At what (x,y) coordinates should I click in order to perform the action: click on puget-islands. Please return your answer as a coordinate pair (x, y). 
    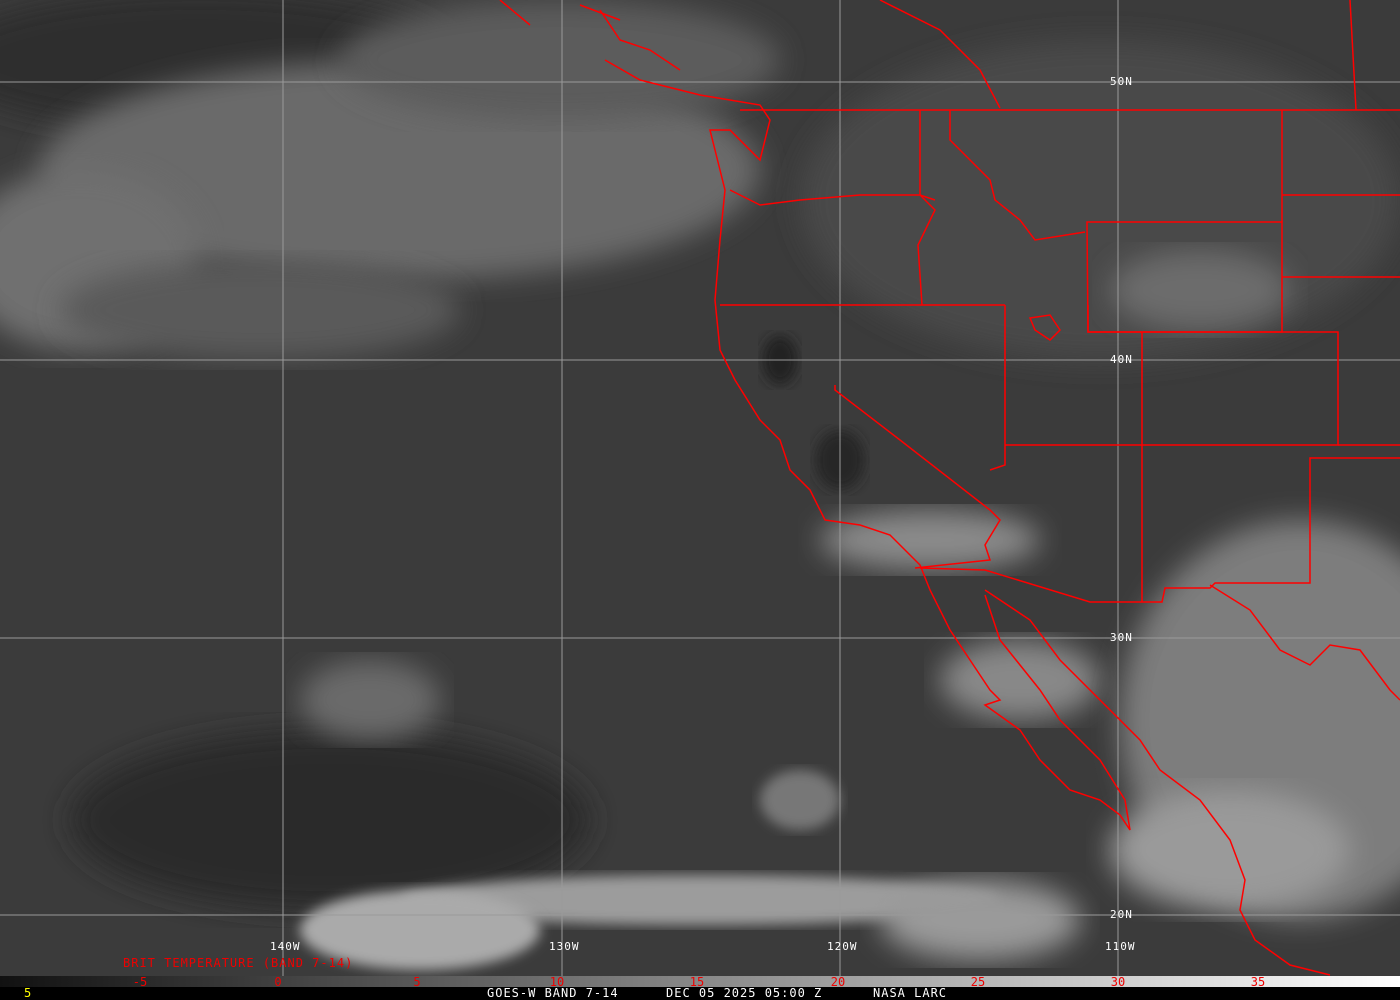
    Looking at the image, I should click on (590, 35).